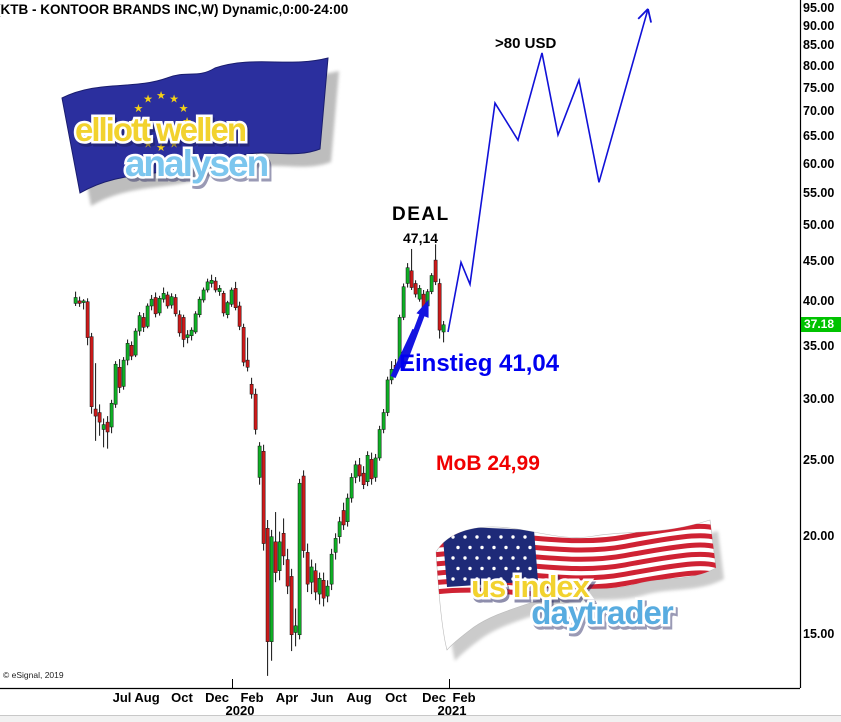 This screenshot has height=722, width=841. I want to click on us-logo-line1: us index, so click(531, 586).